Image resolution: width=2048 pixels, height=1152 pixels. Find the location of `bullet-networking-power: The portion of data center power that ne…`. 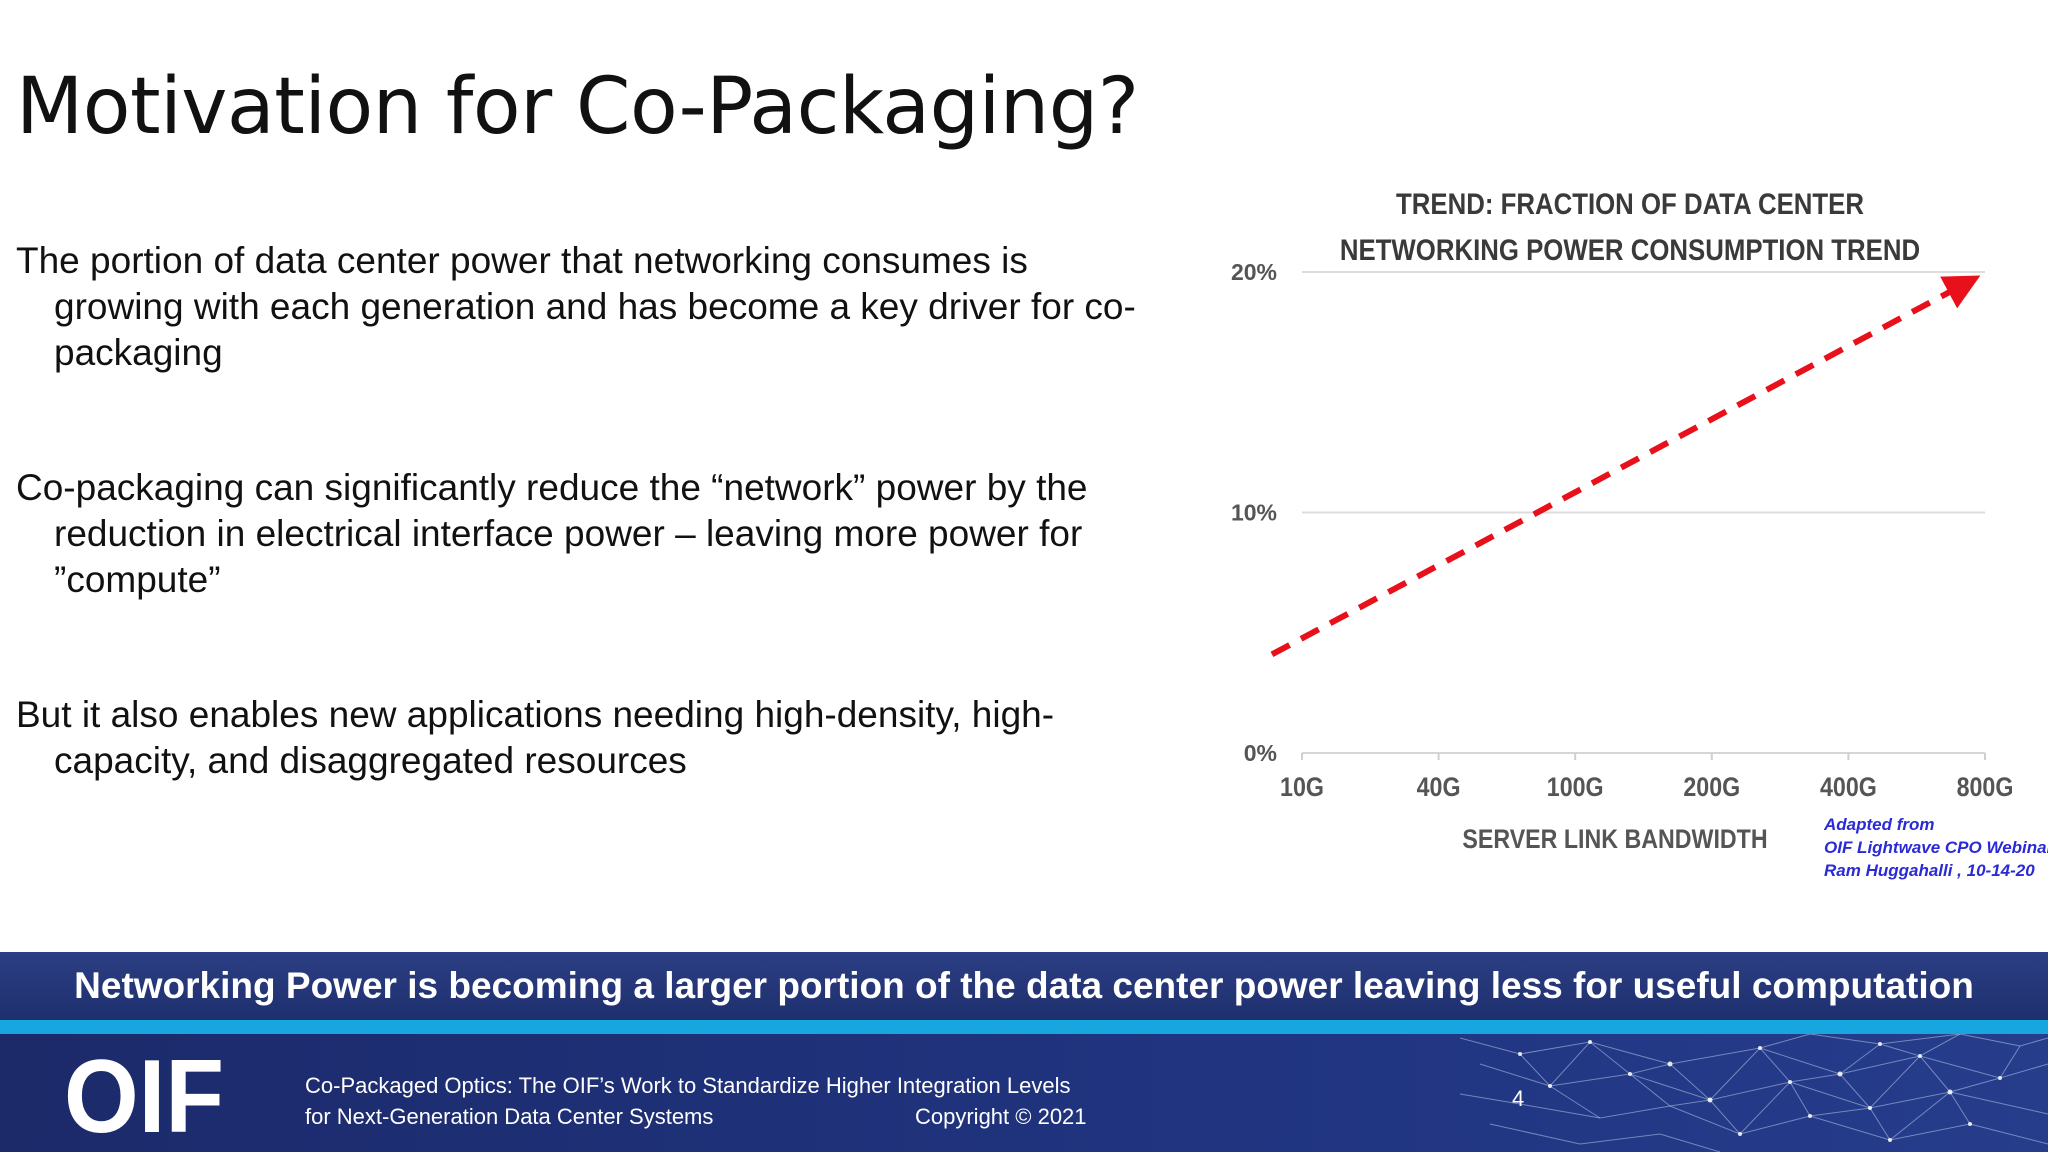

bullet-networking-power: The portion of data center power that ne… is located at coordinates (576, 306).